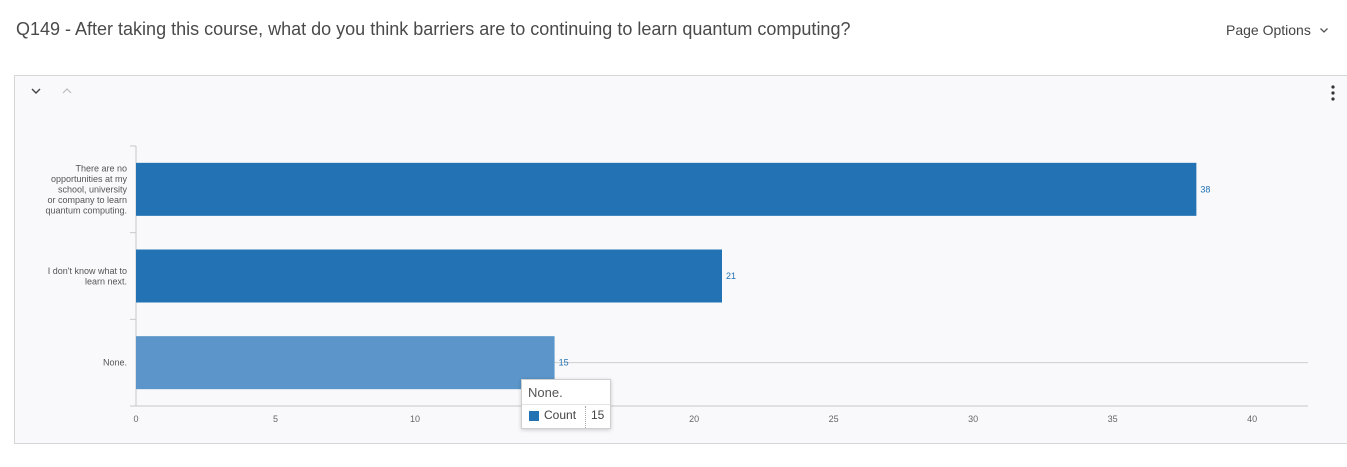  I want to click on category-label-line: There are no, so click(101, 168).